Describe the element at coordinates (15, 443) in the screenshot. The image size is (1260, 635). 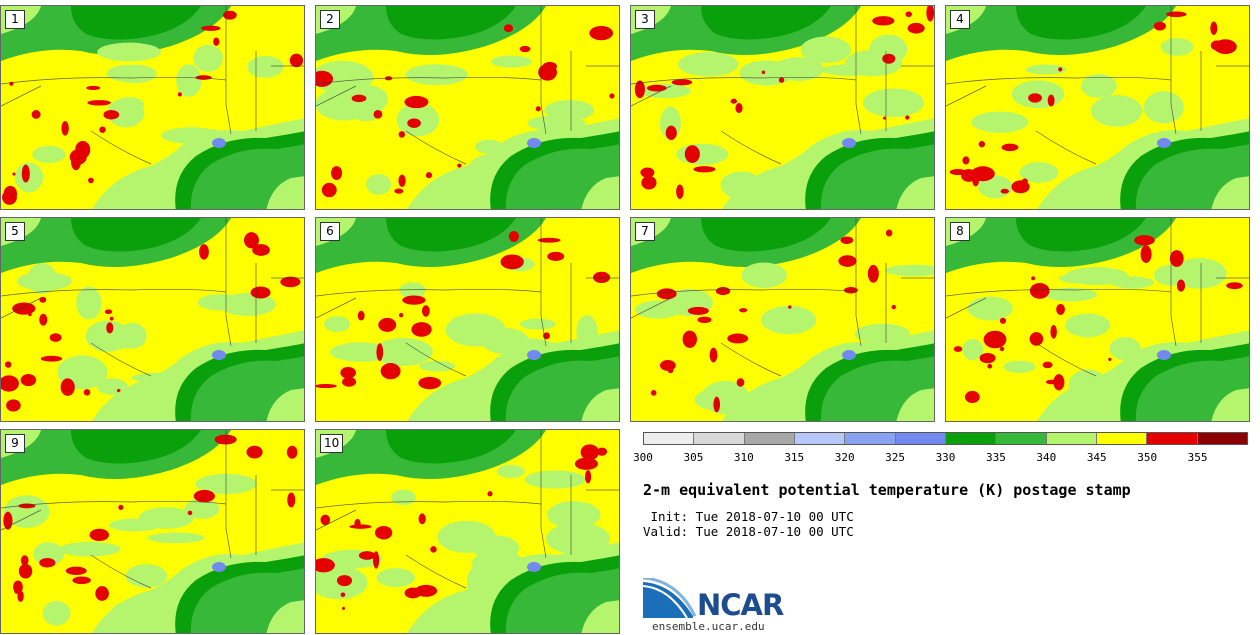
I see `member-number: 9` at that location.